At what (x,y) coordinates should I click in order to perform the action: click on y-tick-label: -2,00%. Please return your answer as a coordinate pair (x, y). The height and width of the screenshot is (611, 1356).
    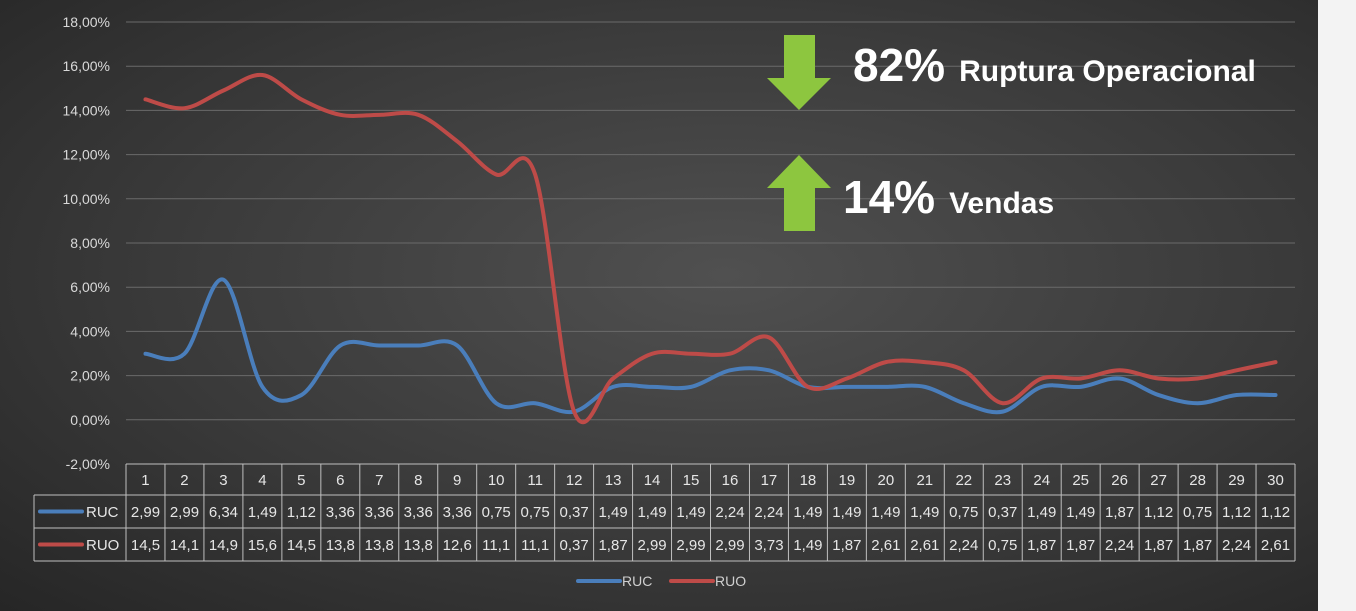
    Looking at the image, I should click on (88, 464).